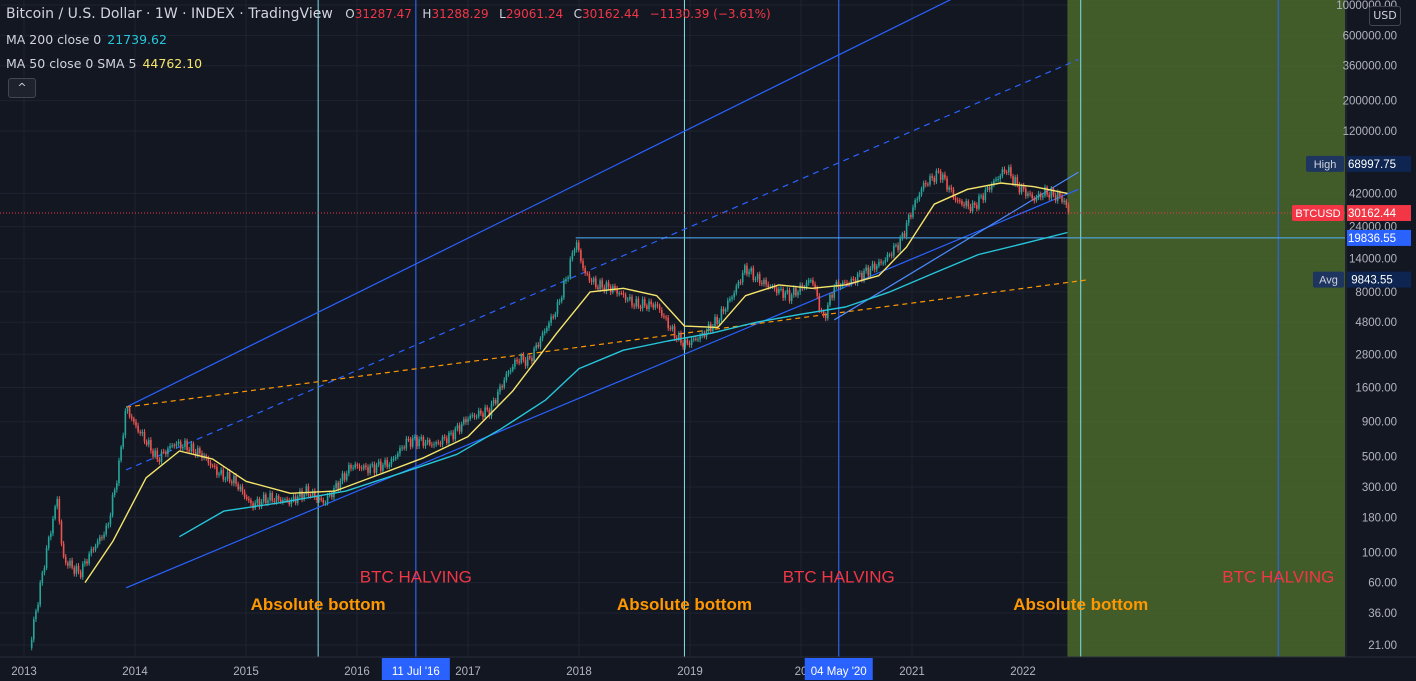 Image resolution: width=1416 pixels, height=681 pixels. What do you see at coordinates (415, 669) in the screenshot?
I see `time-highlight-bg` at bounding box center [415, 669].